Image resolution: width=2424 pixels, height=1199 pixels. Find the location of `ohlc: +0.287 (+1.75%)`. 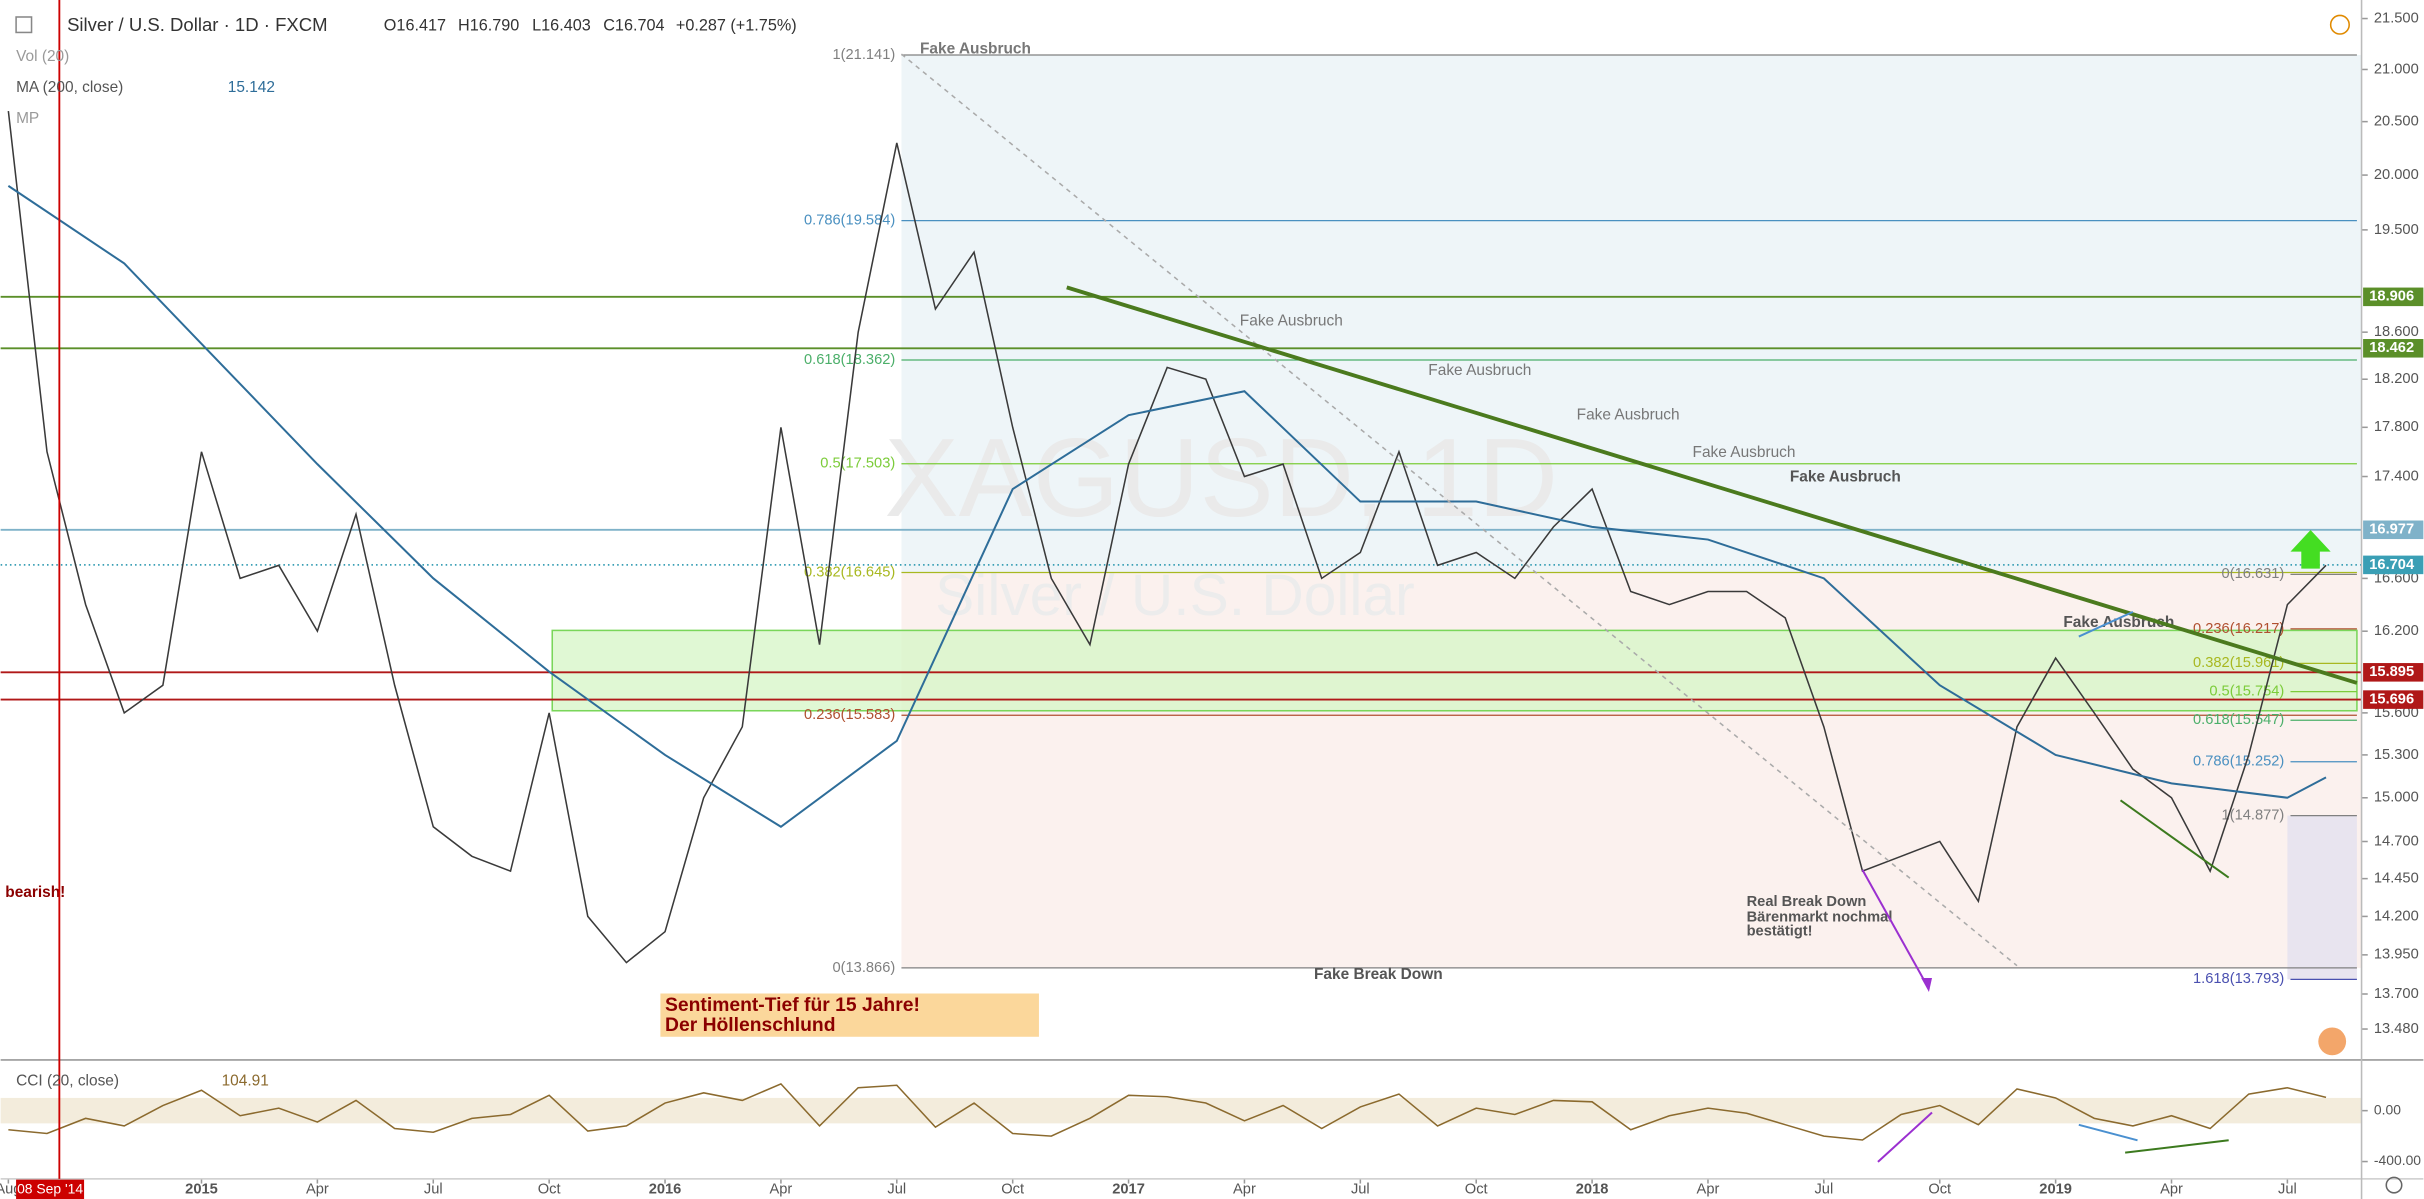

ohlc: +0.287 (+1.75%) is located at coordinates (736, 26).